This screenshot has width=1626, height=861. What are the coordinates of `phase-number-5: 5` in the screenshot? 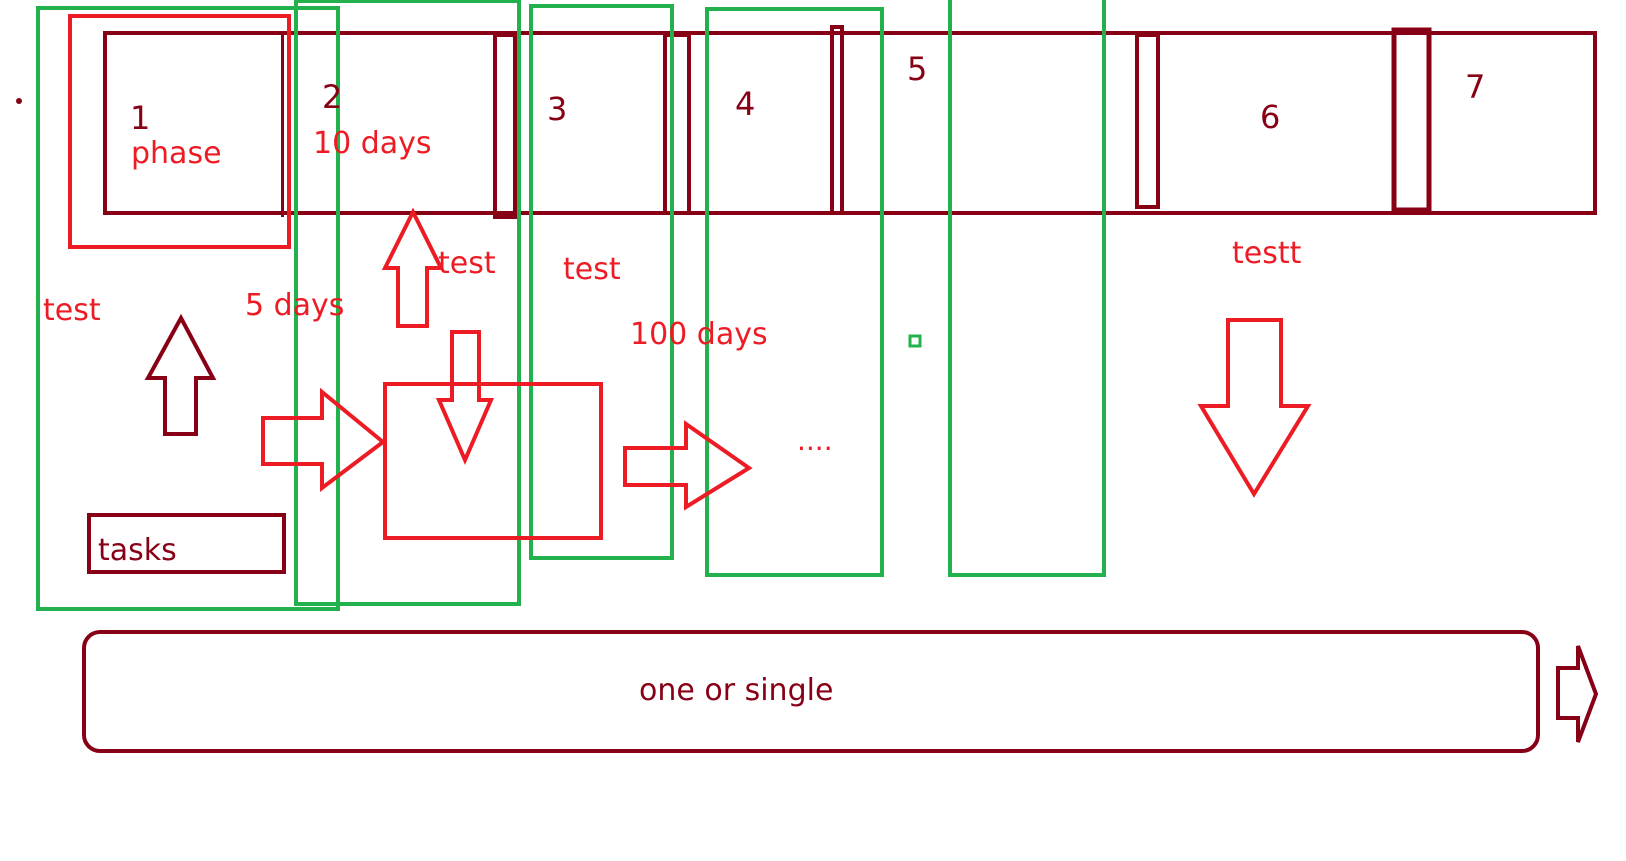 It's located at (917, 69).